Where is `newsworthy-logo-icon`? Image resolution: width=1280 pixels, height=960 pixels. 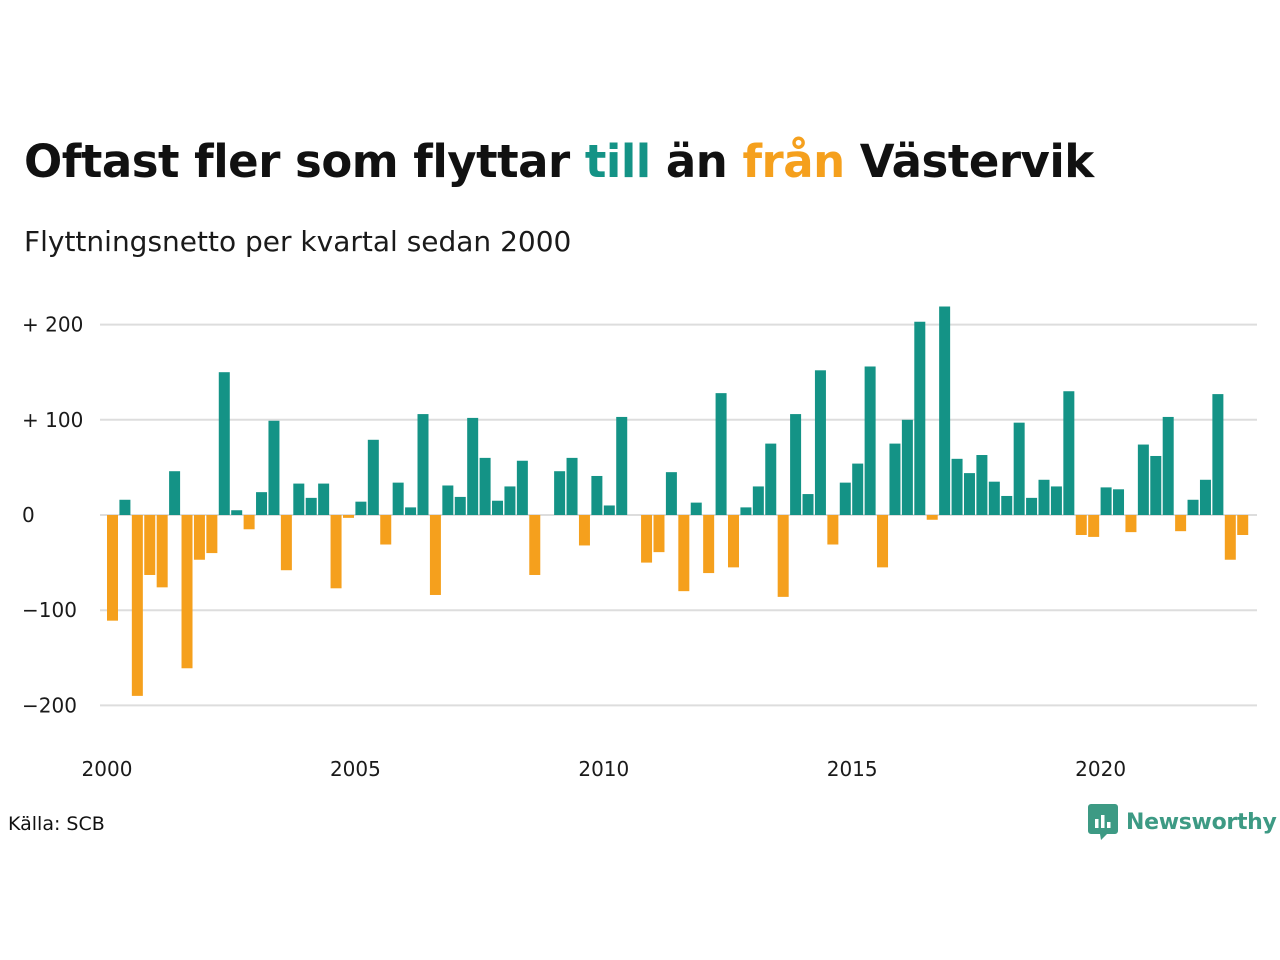 newsworthy-logo-icon is located at coordinates (1103, 822).